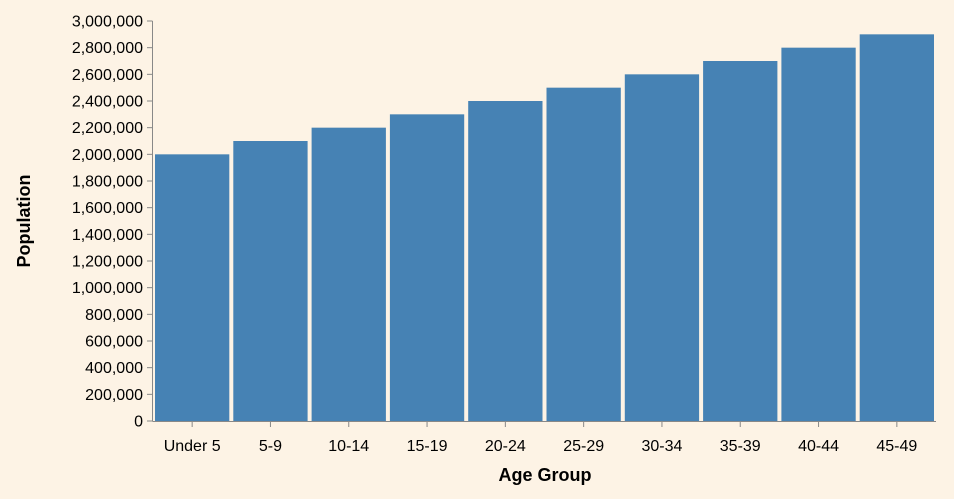  What do you see at coordinates (545, 475) in the screenshot?
I see `x-axis-title: Age Group` at bounding box center [545, 475].